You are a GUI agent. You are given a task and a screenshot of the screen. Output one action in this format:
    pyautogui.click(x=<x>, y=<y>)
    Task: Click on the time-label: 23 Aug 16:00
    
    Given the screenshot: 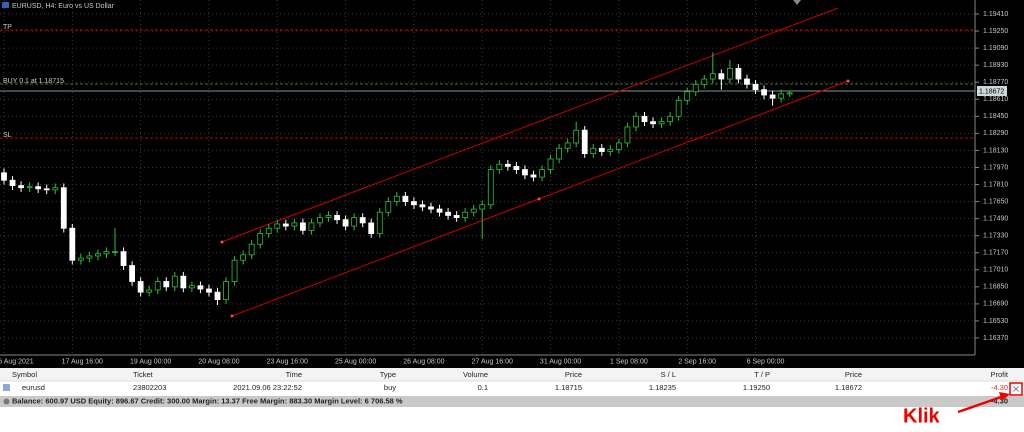 What is the action you would take?
    pyautogui.click(x=287, y=361)
    